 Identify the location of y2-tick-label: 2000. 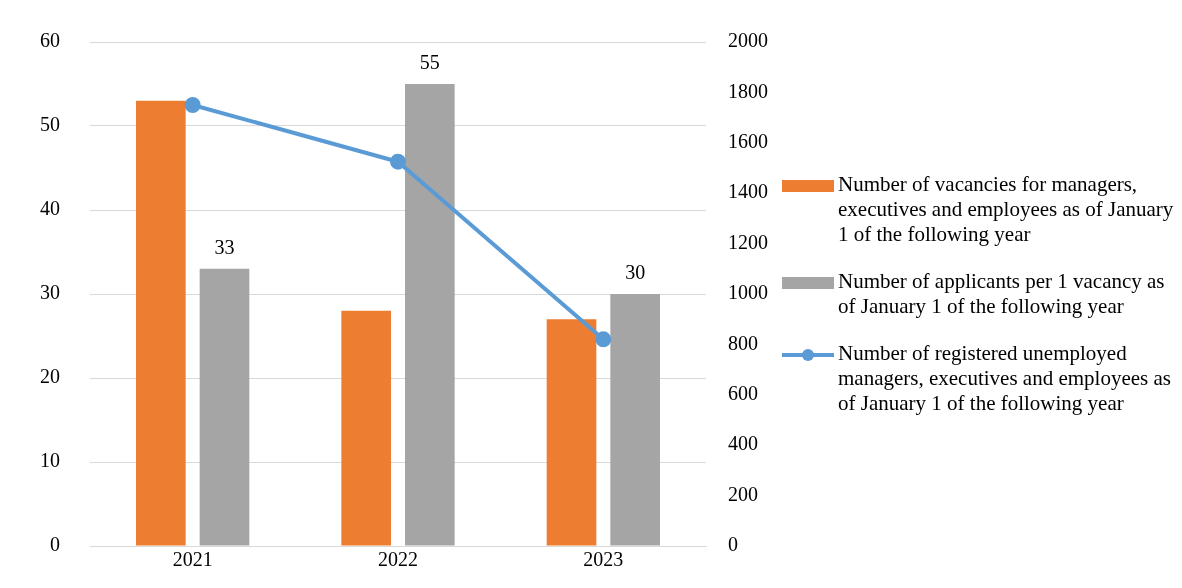
(748, 40).